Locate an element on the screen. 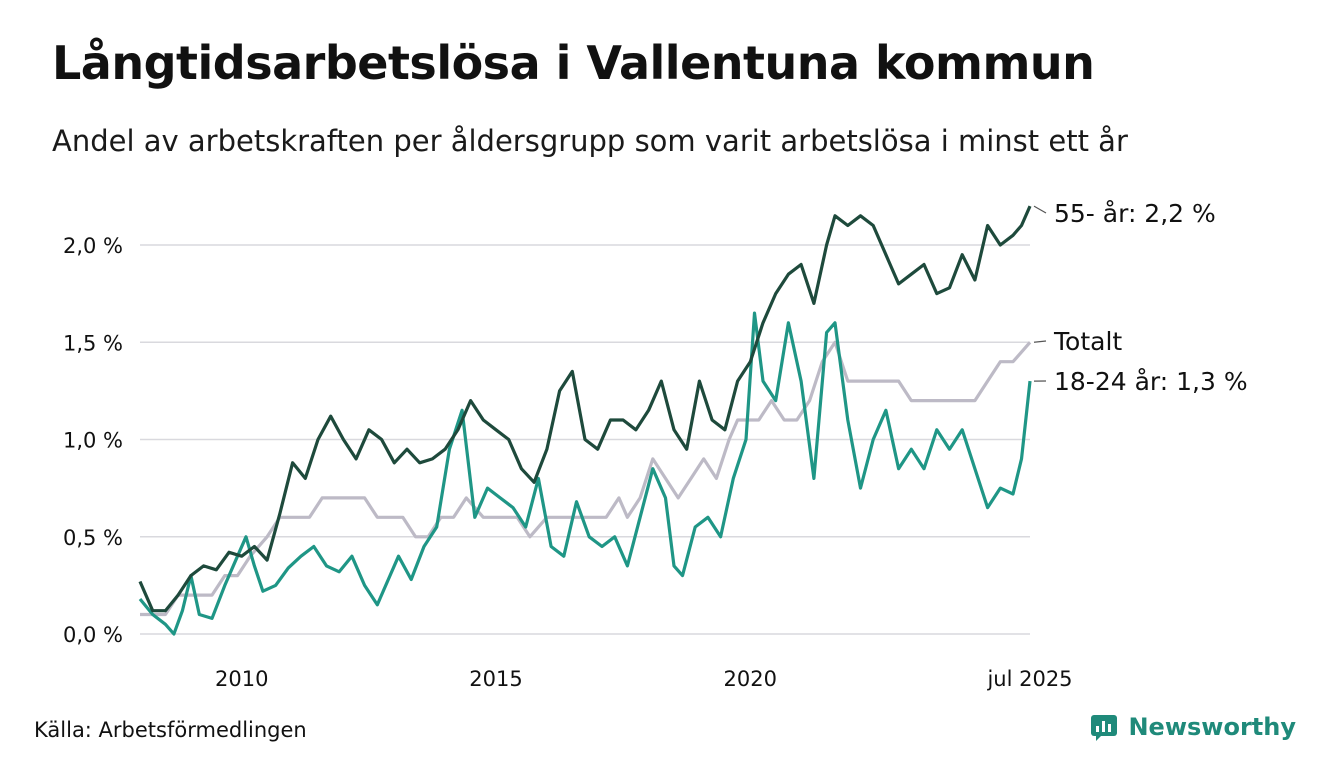 The width and height of the screenshot is (1340, 780). x-axis: 2010 2015 2020 jul 2025 is located at coordinates (644, 679).